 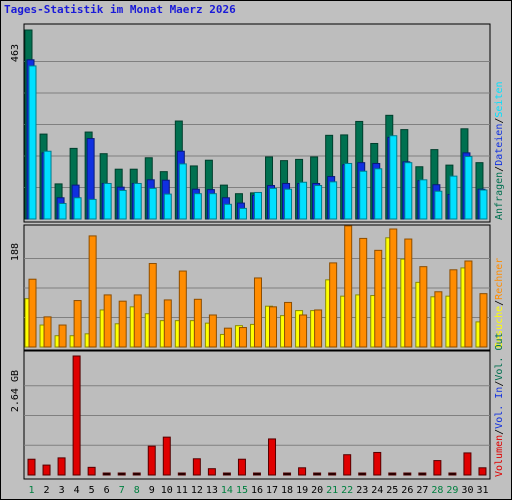 I want to click on x-tick-label-14: 14, so click(x=227, y=490).